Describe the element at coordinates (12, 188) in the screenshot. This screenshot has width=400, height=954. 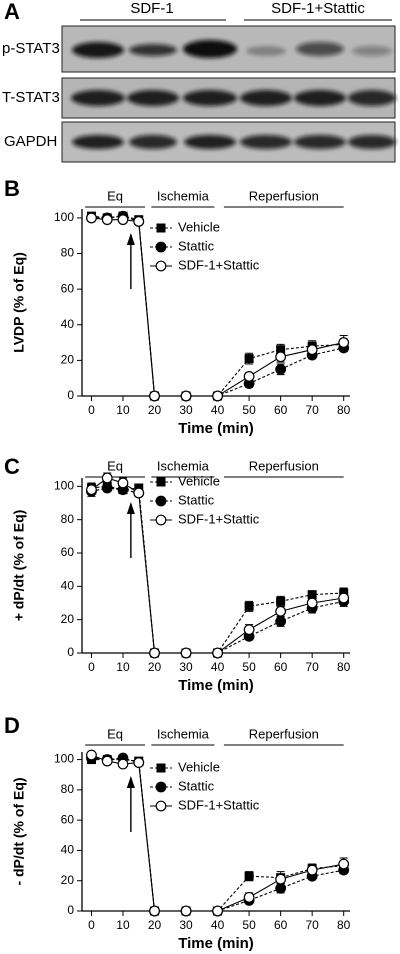
I see `panel-letter: B` at that location.